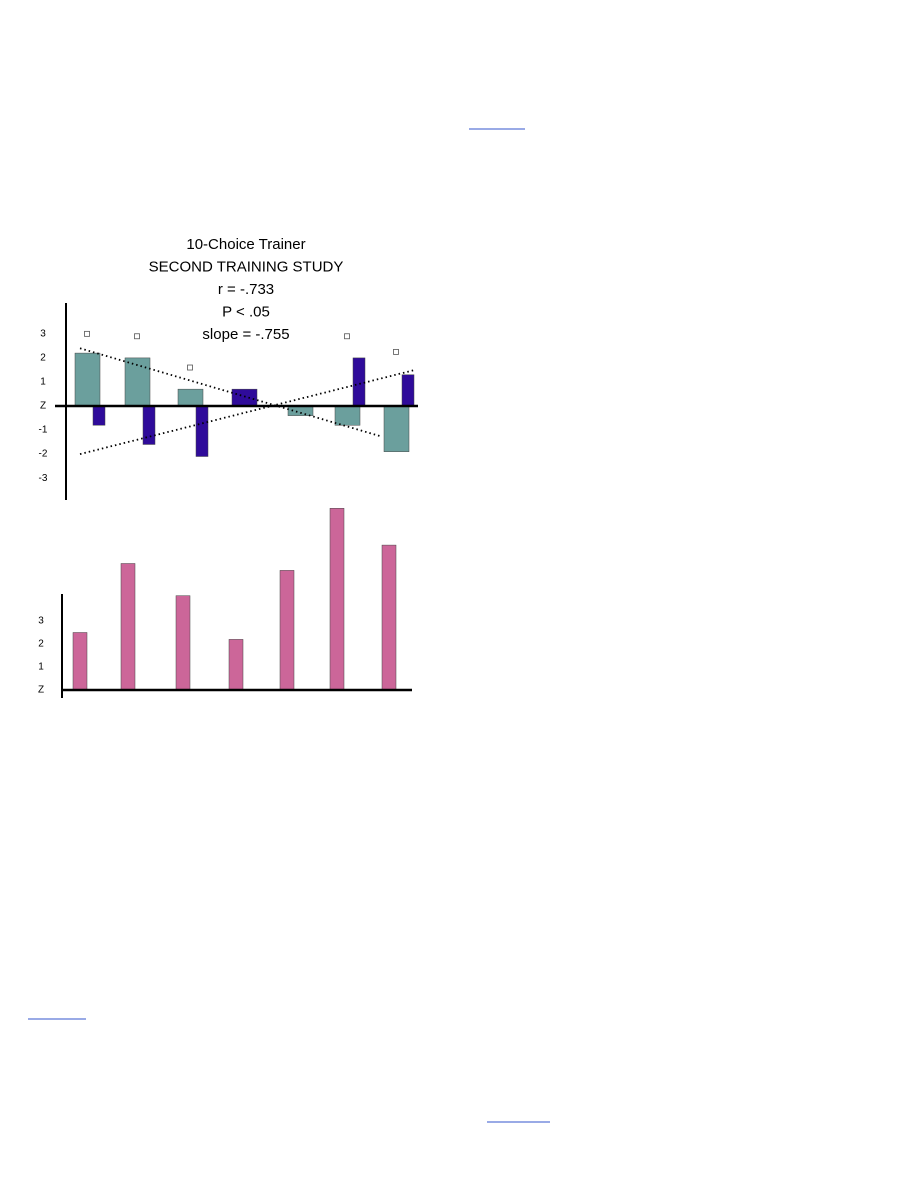 The image size is (918, 1188). Describe the element at coordinates (43, 478) in the screenshot. I see `y-tick-label: -3` at that location.